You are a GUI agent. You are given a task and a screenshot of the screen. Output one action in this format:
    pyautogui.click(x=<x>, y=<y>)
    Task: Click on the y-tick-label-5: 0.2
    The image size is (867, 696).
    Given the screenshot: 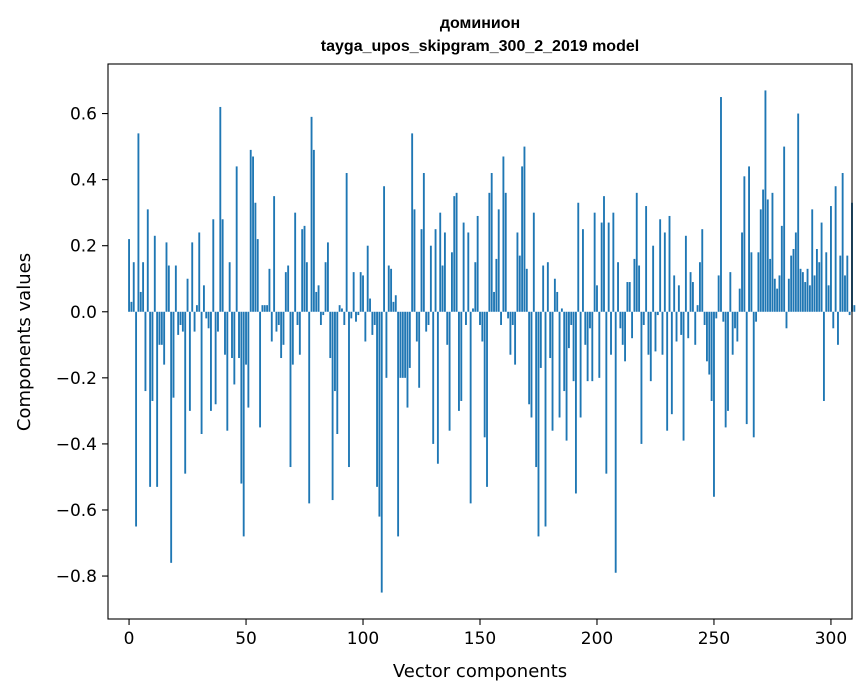 What is the action you would take?
    pyautogui.click(x=83, y=247)
    